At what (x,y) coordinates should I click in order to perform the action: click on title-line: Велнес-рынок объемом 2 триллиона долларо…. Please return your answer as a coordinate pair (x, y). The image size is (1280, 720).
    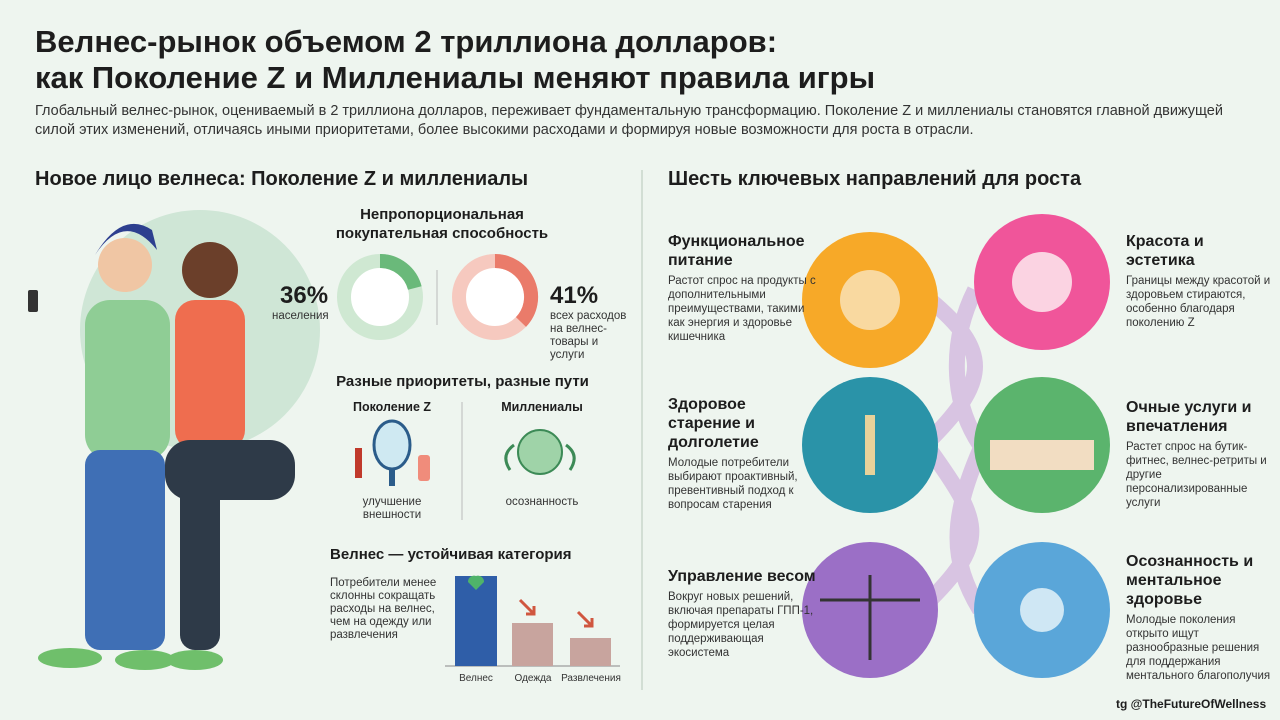
    Looking at the image, I should click on (406, 41).